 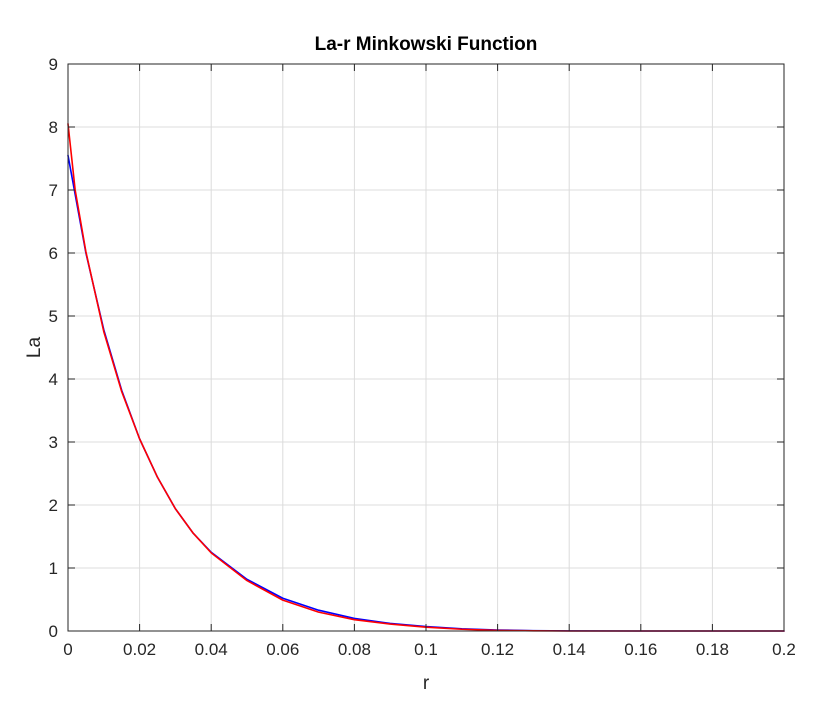 I want to click on y-tick-label: 0, so click(x=53, y=631).